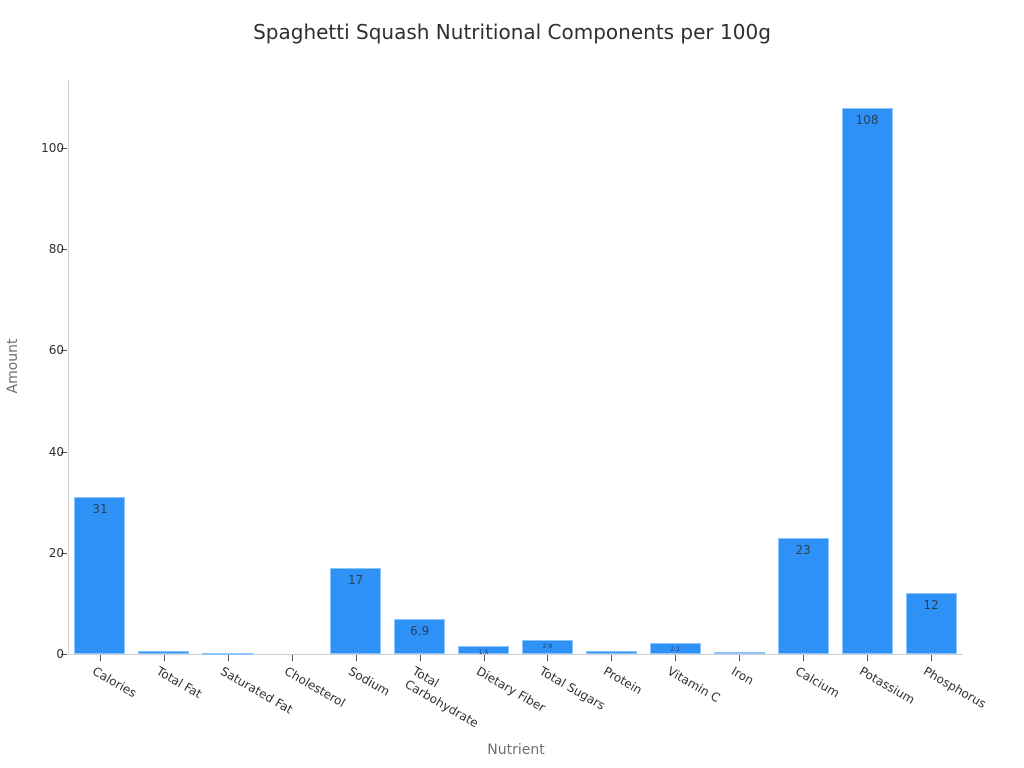 This screenshot has height=768, width=1024. What do you see at coordinates (931, 605) in the screenshot?
I see `bar-value-label: 12` at bounding box center [931, 605].